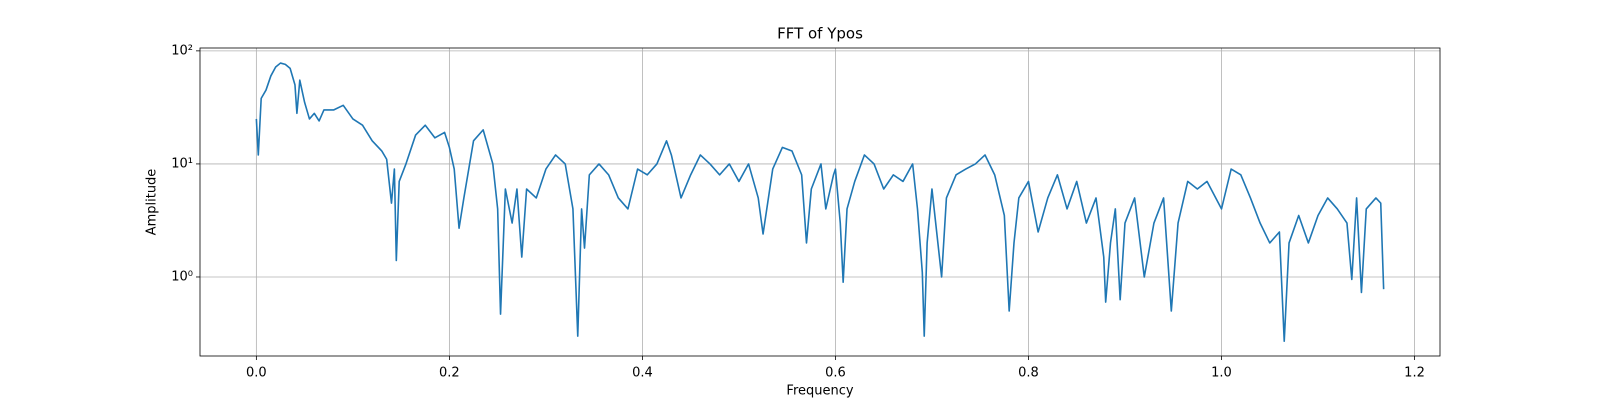 The height and width of the screenshot is (400, 1600). What do you see at coordinates (182, 163) in the screenshot?
I see `y-tick-label: 10¹` at bounding box center [182, 163].